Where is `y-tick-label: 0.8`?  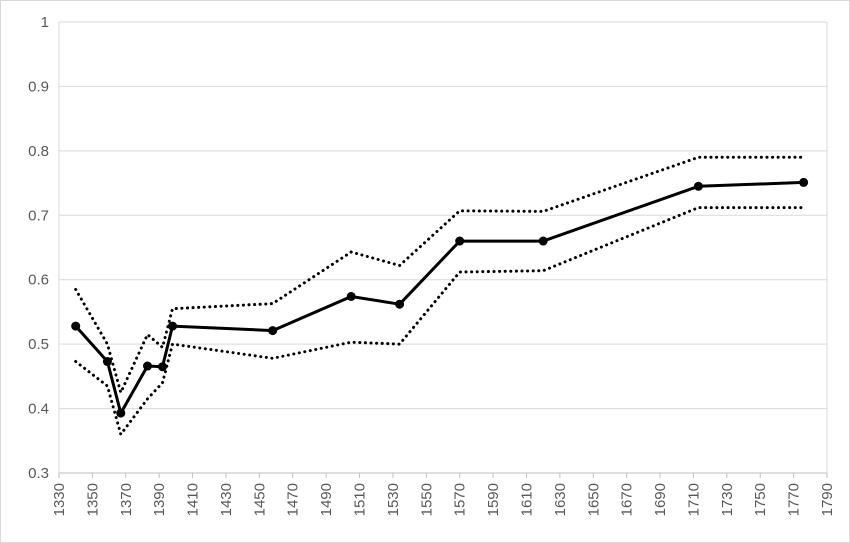 y-tick-label: 0.8 is located at coordinates (38, 151).